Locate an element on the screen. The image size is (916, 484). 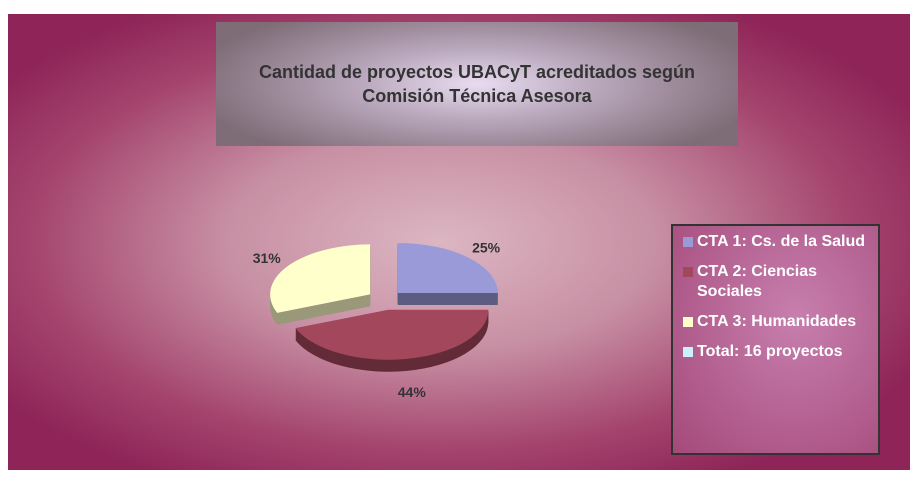
legend-item: CTA 3: Humanidades is located at coordinates (777, 322).